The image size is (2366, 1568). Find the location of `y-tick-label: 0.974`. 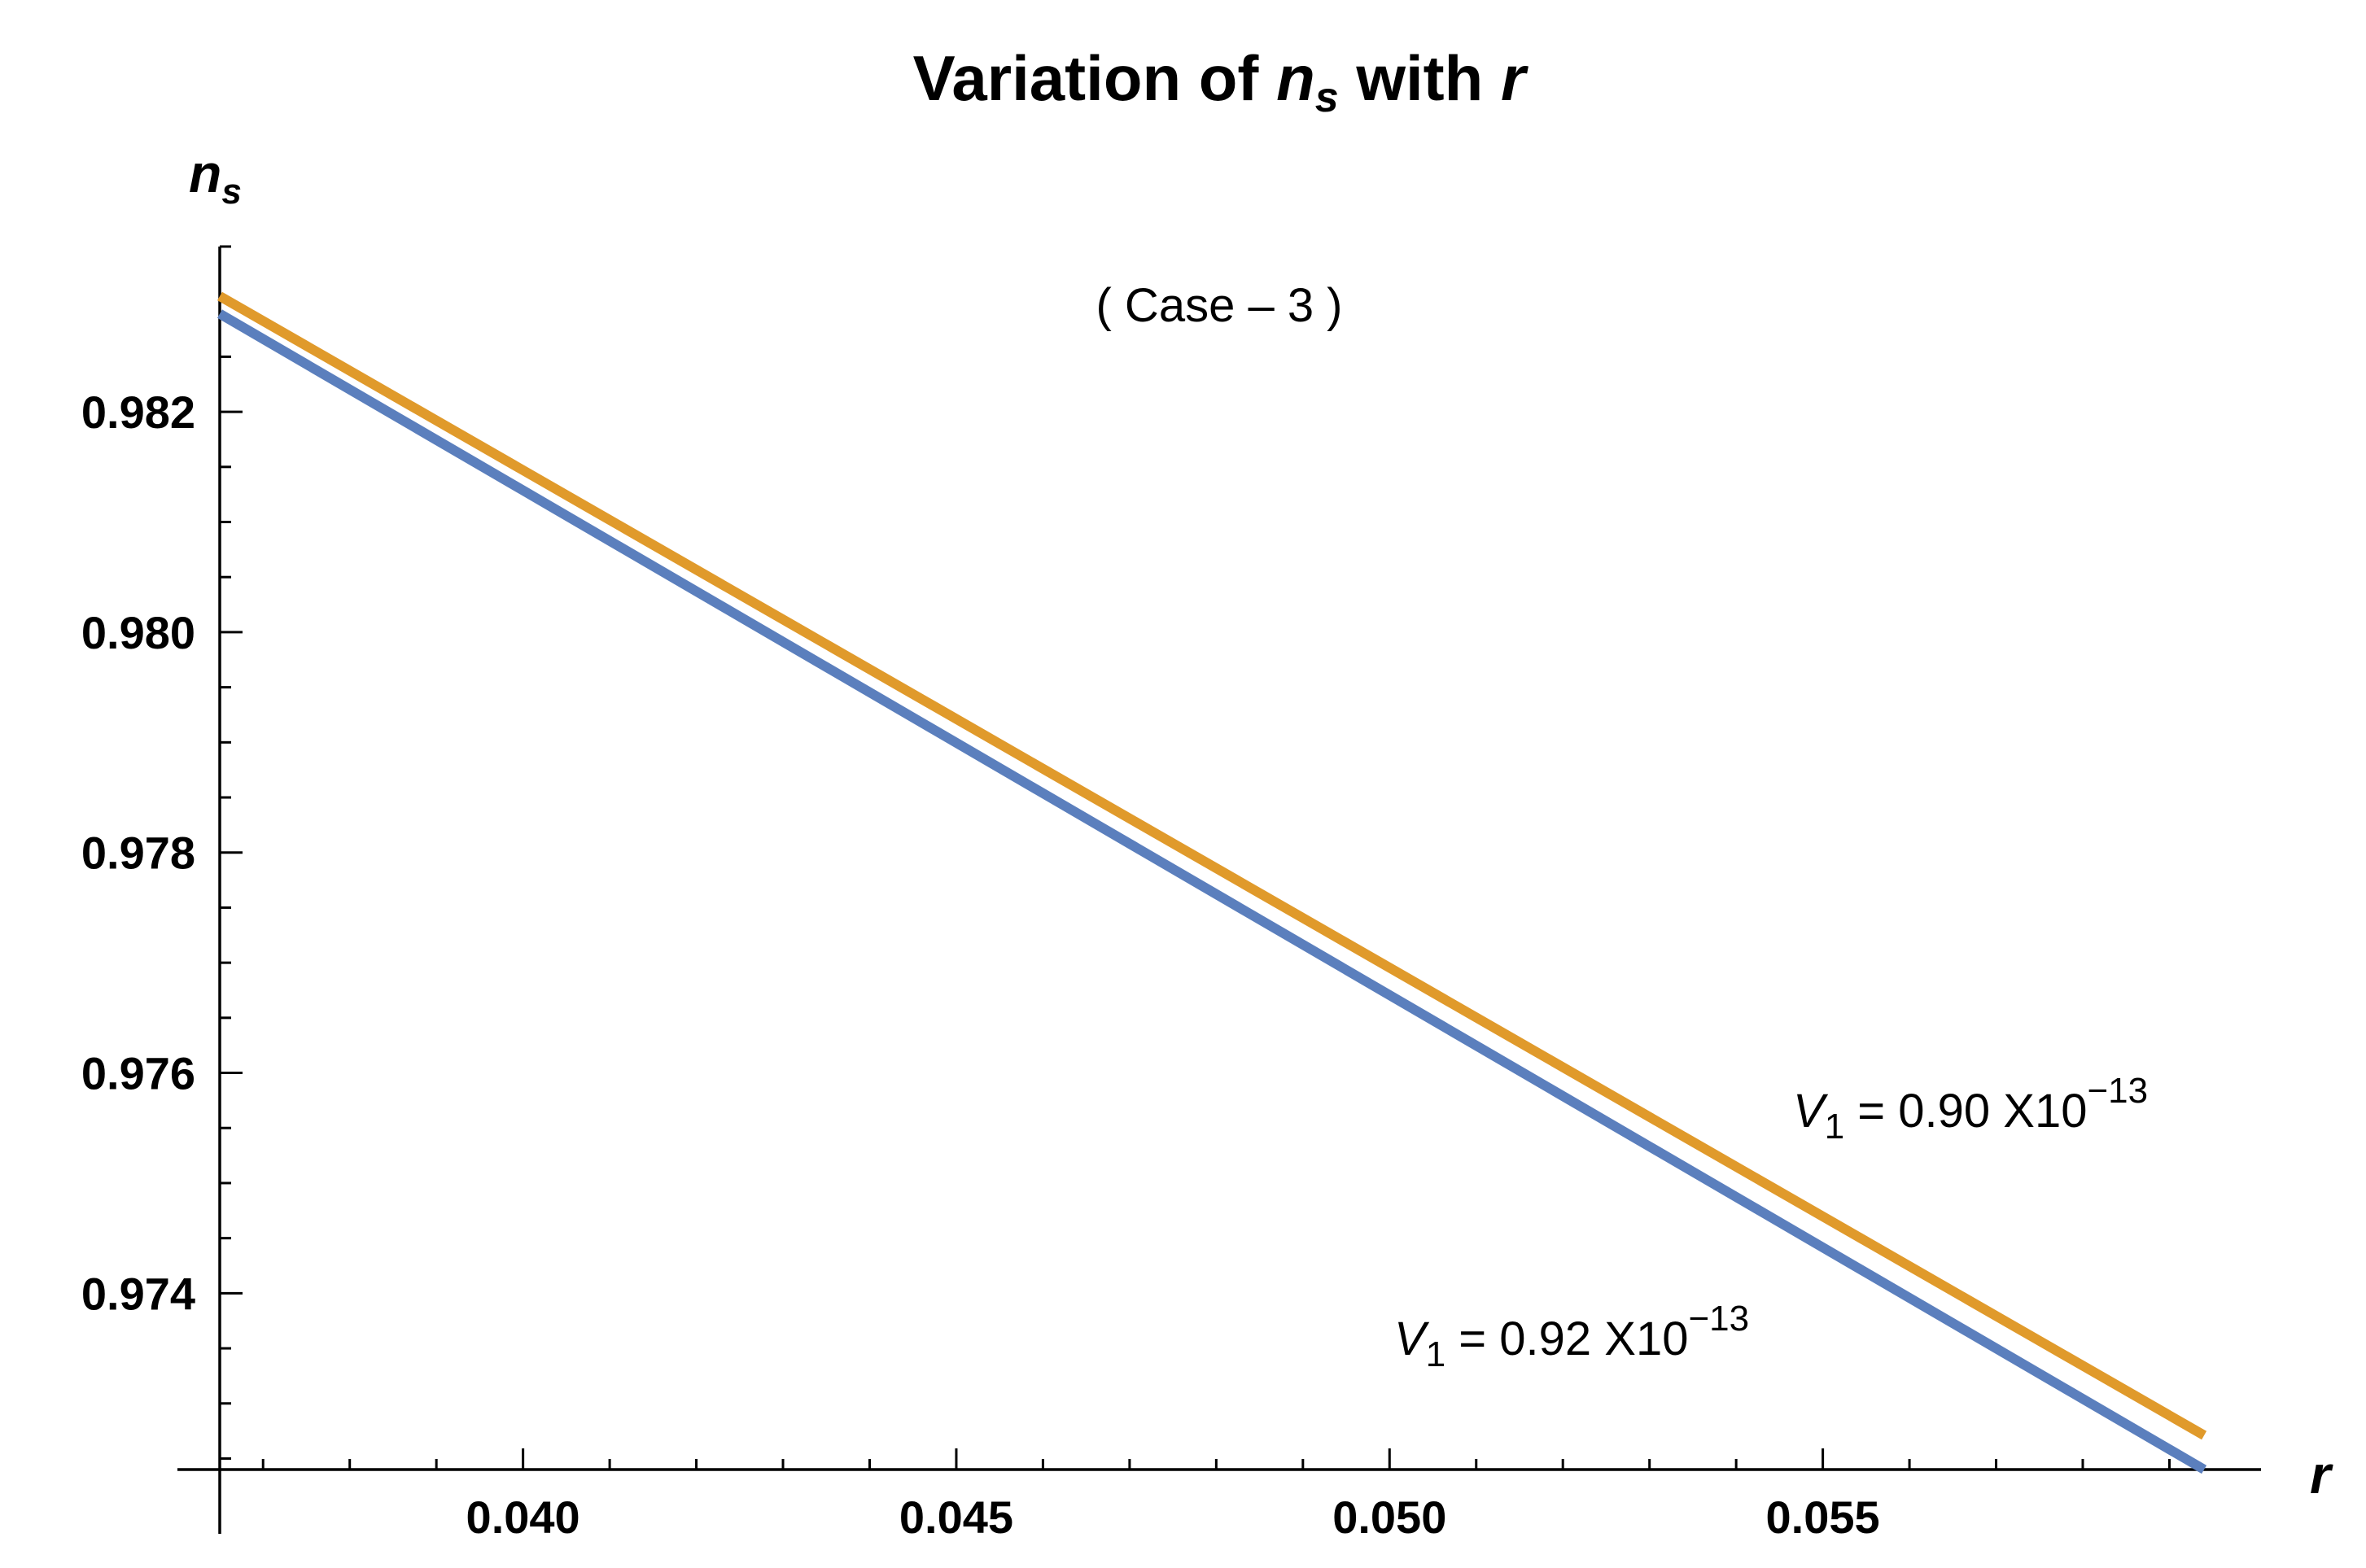

y-tick-label: 0.974 is located at coordinates (138, 1293).